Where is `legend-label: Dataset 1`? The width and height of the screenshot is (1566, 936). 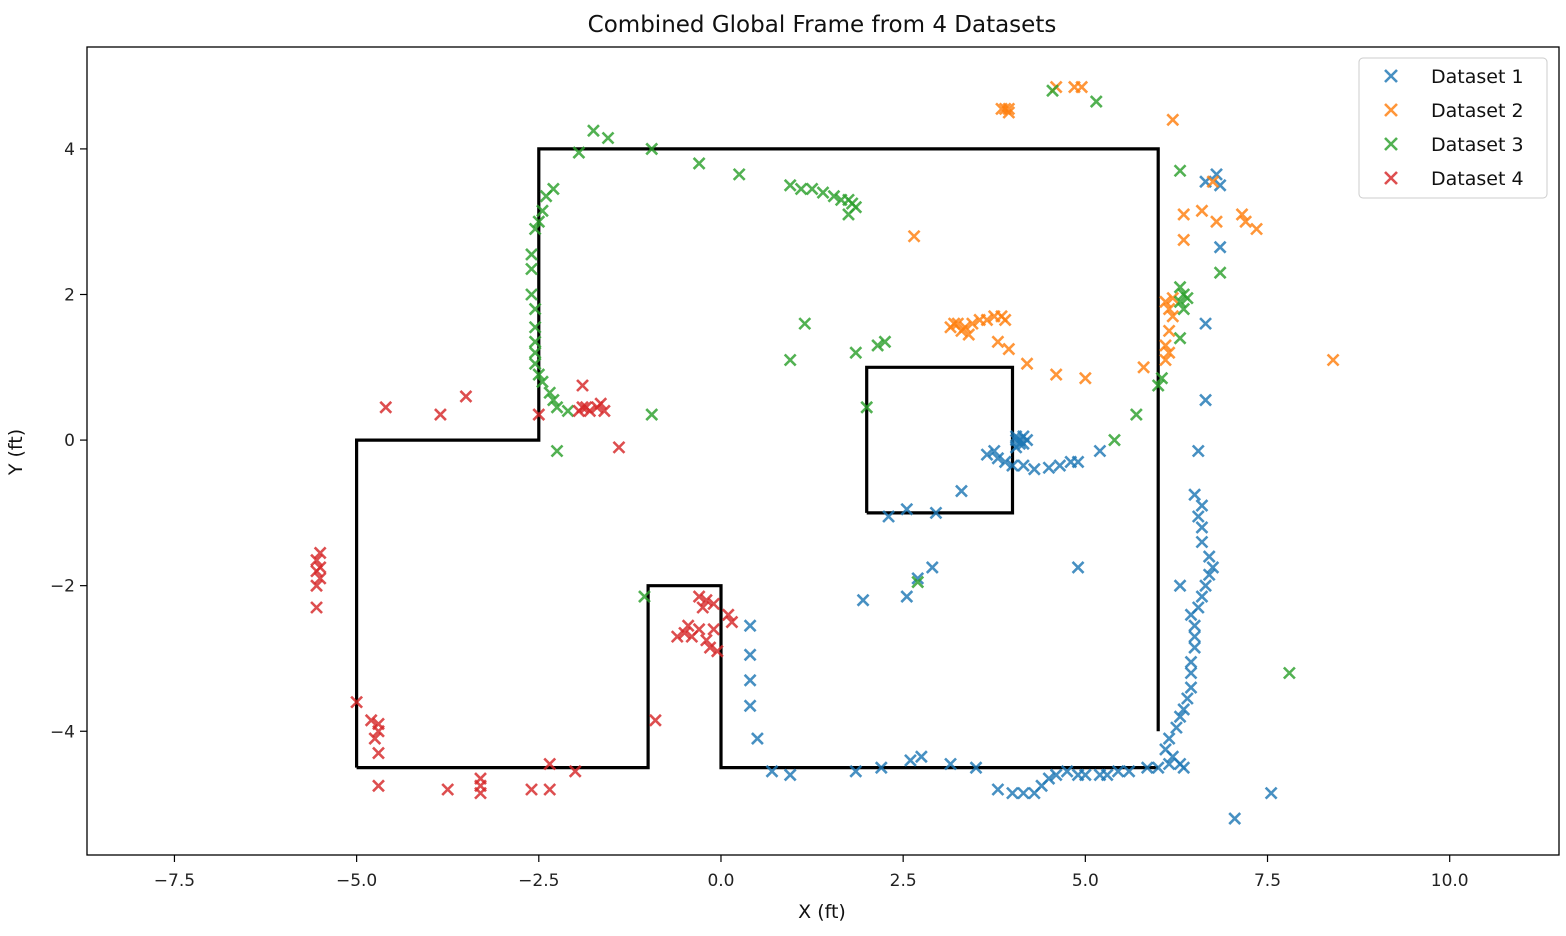 legend-label: Dataset 1 is located at coordinates (1477, 77).